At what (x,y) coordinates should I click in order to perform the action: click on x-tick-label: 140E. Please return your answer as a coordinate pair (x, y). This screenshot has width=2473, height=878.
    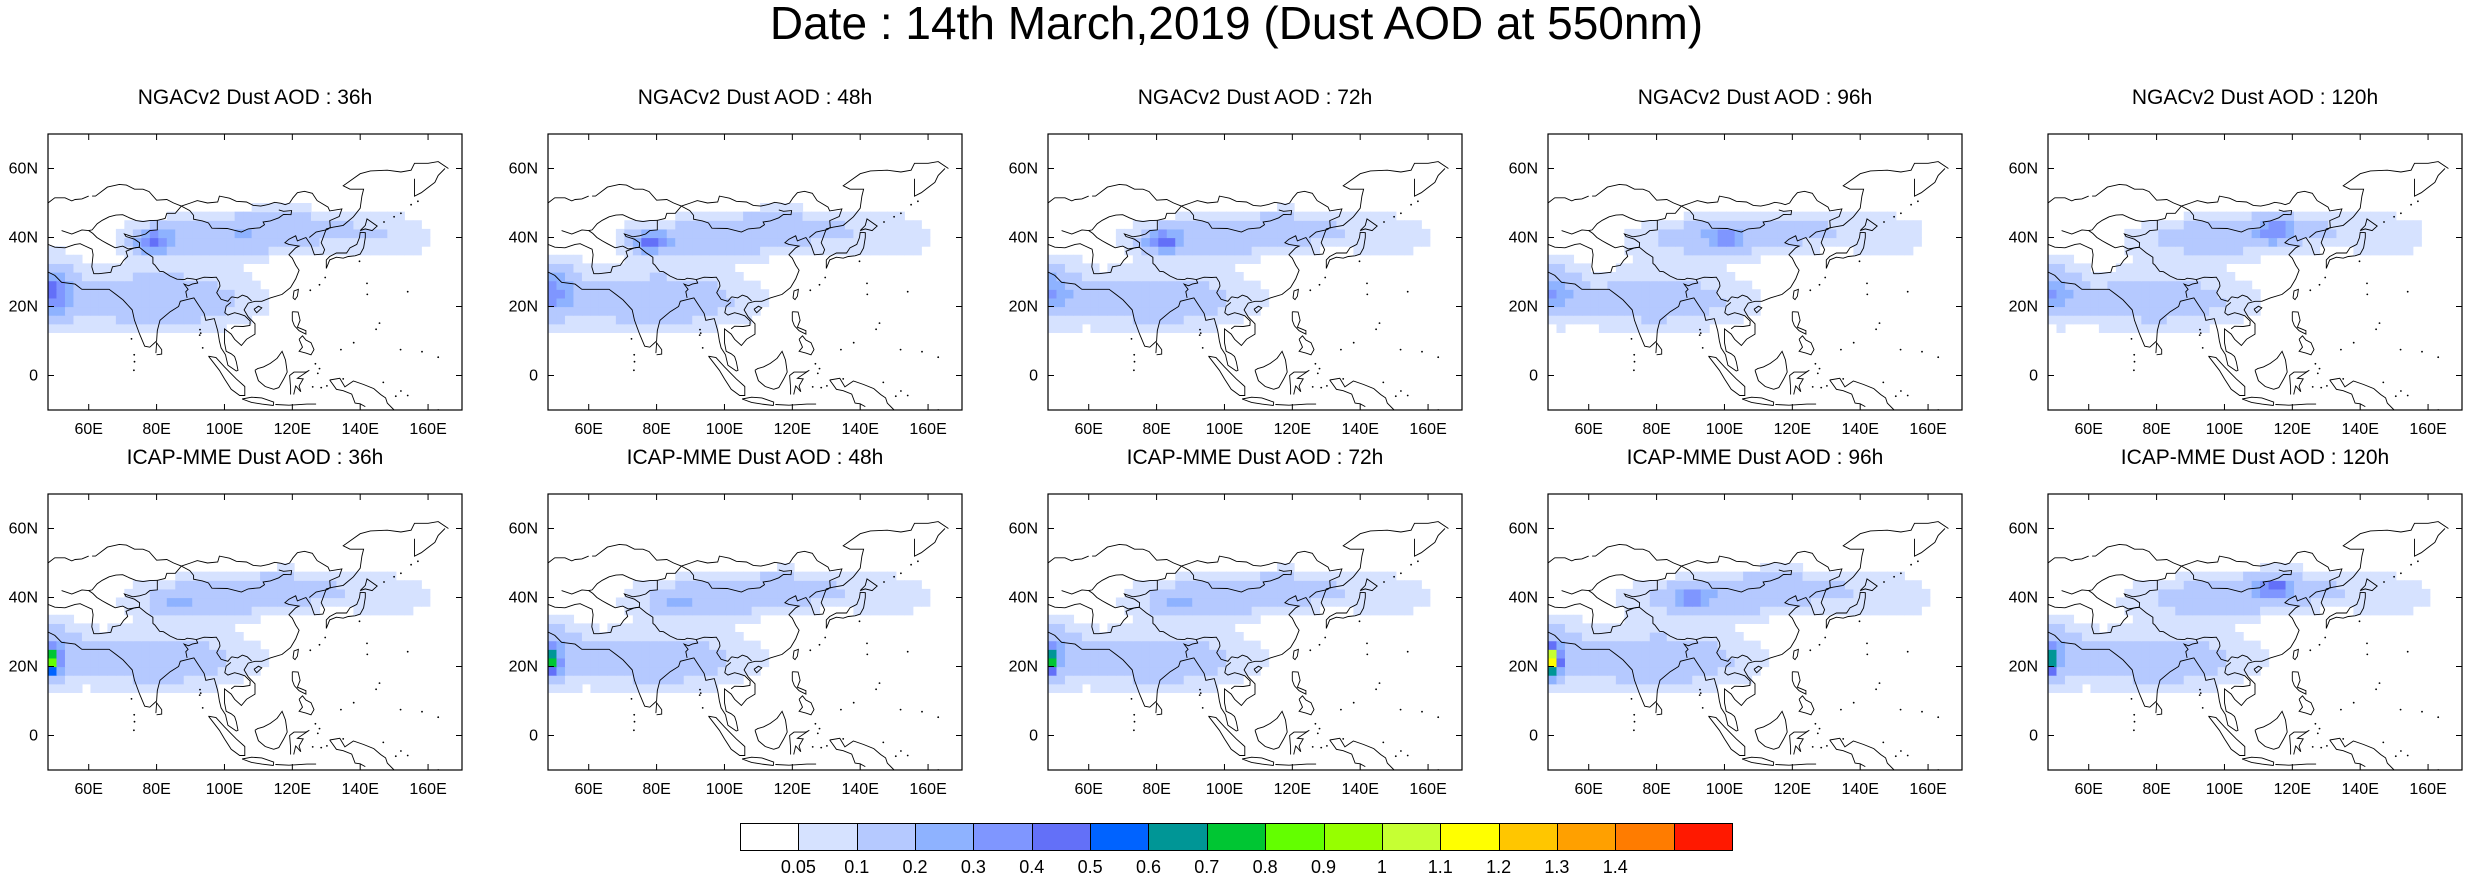
    Looking at the image, I should click on (1360, 789).